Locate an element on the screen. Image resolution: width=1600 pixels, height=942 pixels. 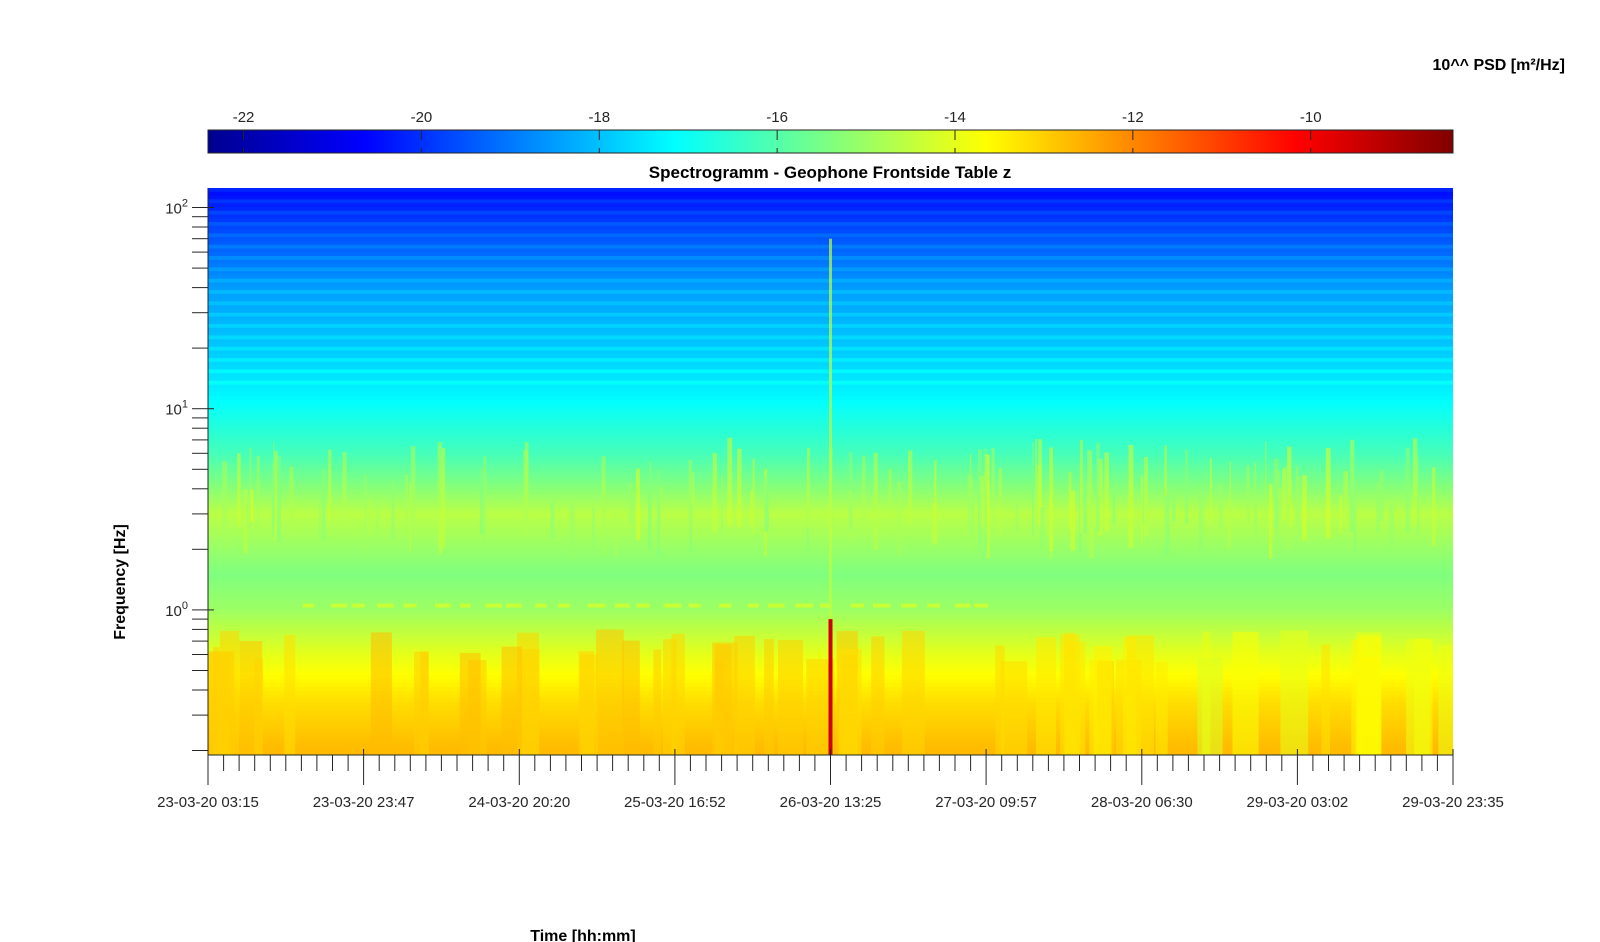
colorbar-gradient is located at coordinates (830, 141).